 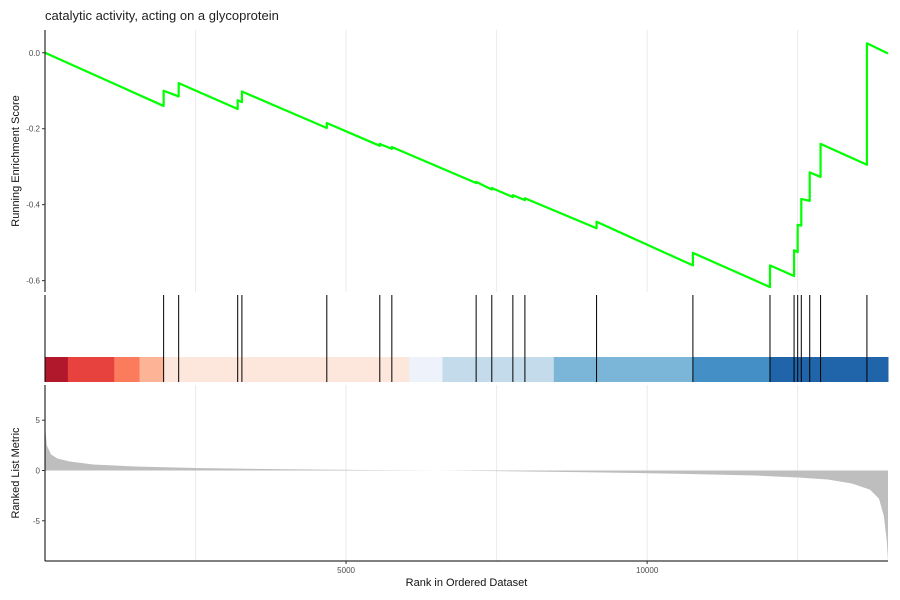 I want to click on x-tick-label: 5000, so click(x=346, y=570).